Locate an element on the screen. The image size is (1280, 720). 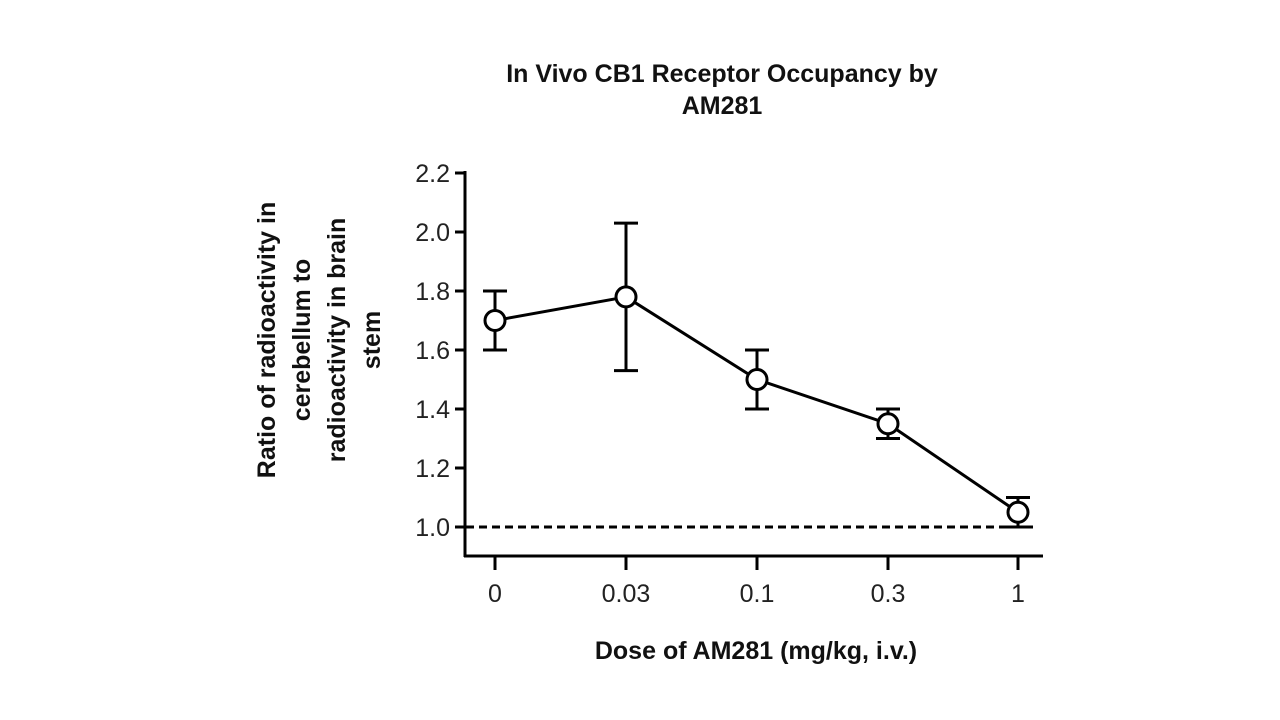
x-tick-label: 0.1 is located at coordinates (757, 594).